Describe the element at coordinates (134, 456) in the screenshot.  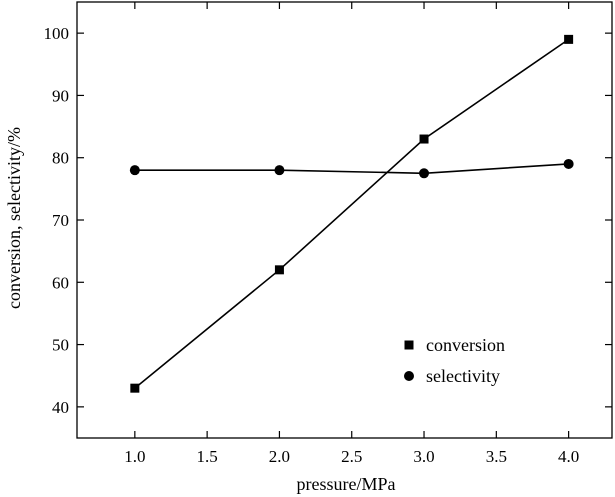
I see `x-tick-label: 1.0` at that location.